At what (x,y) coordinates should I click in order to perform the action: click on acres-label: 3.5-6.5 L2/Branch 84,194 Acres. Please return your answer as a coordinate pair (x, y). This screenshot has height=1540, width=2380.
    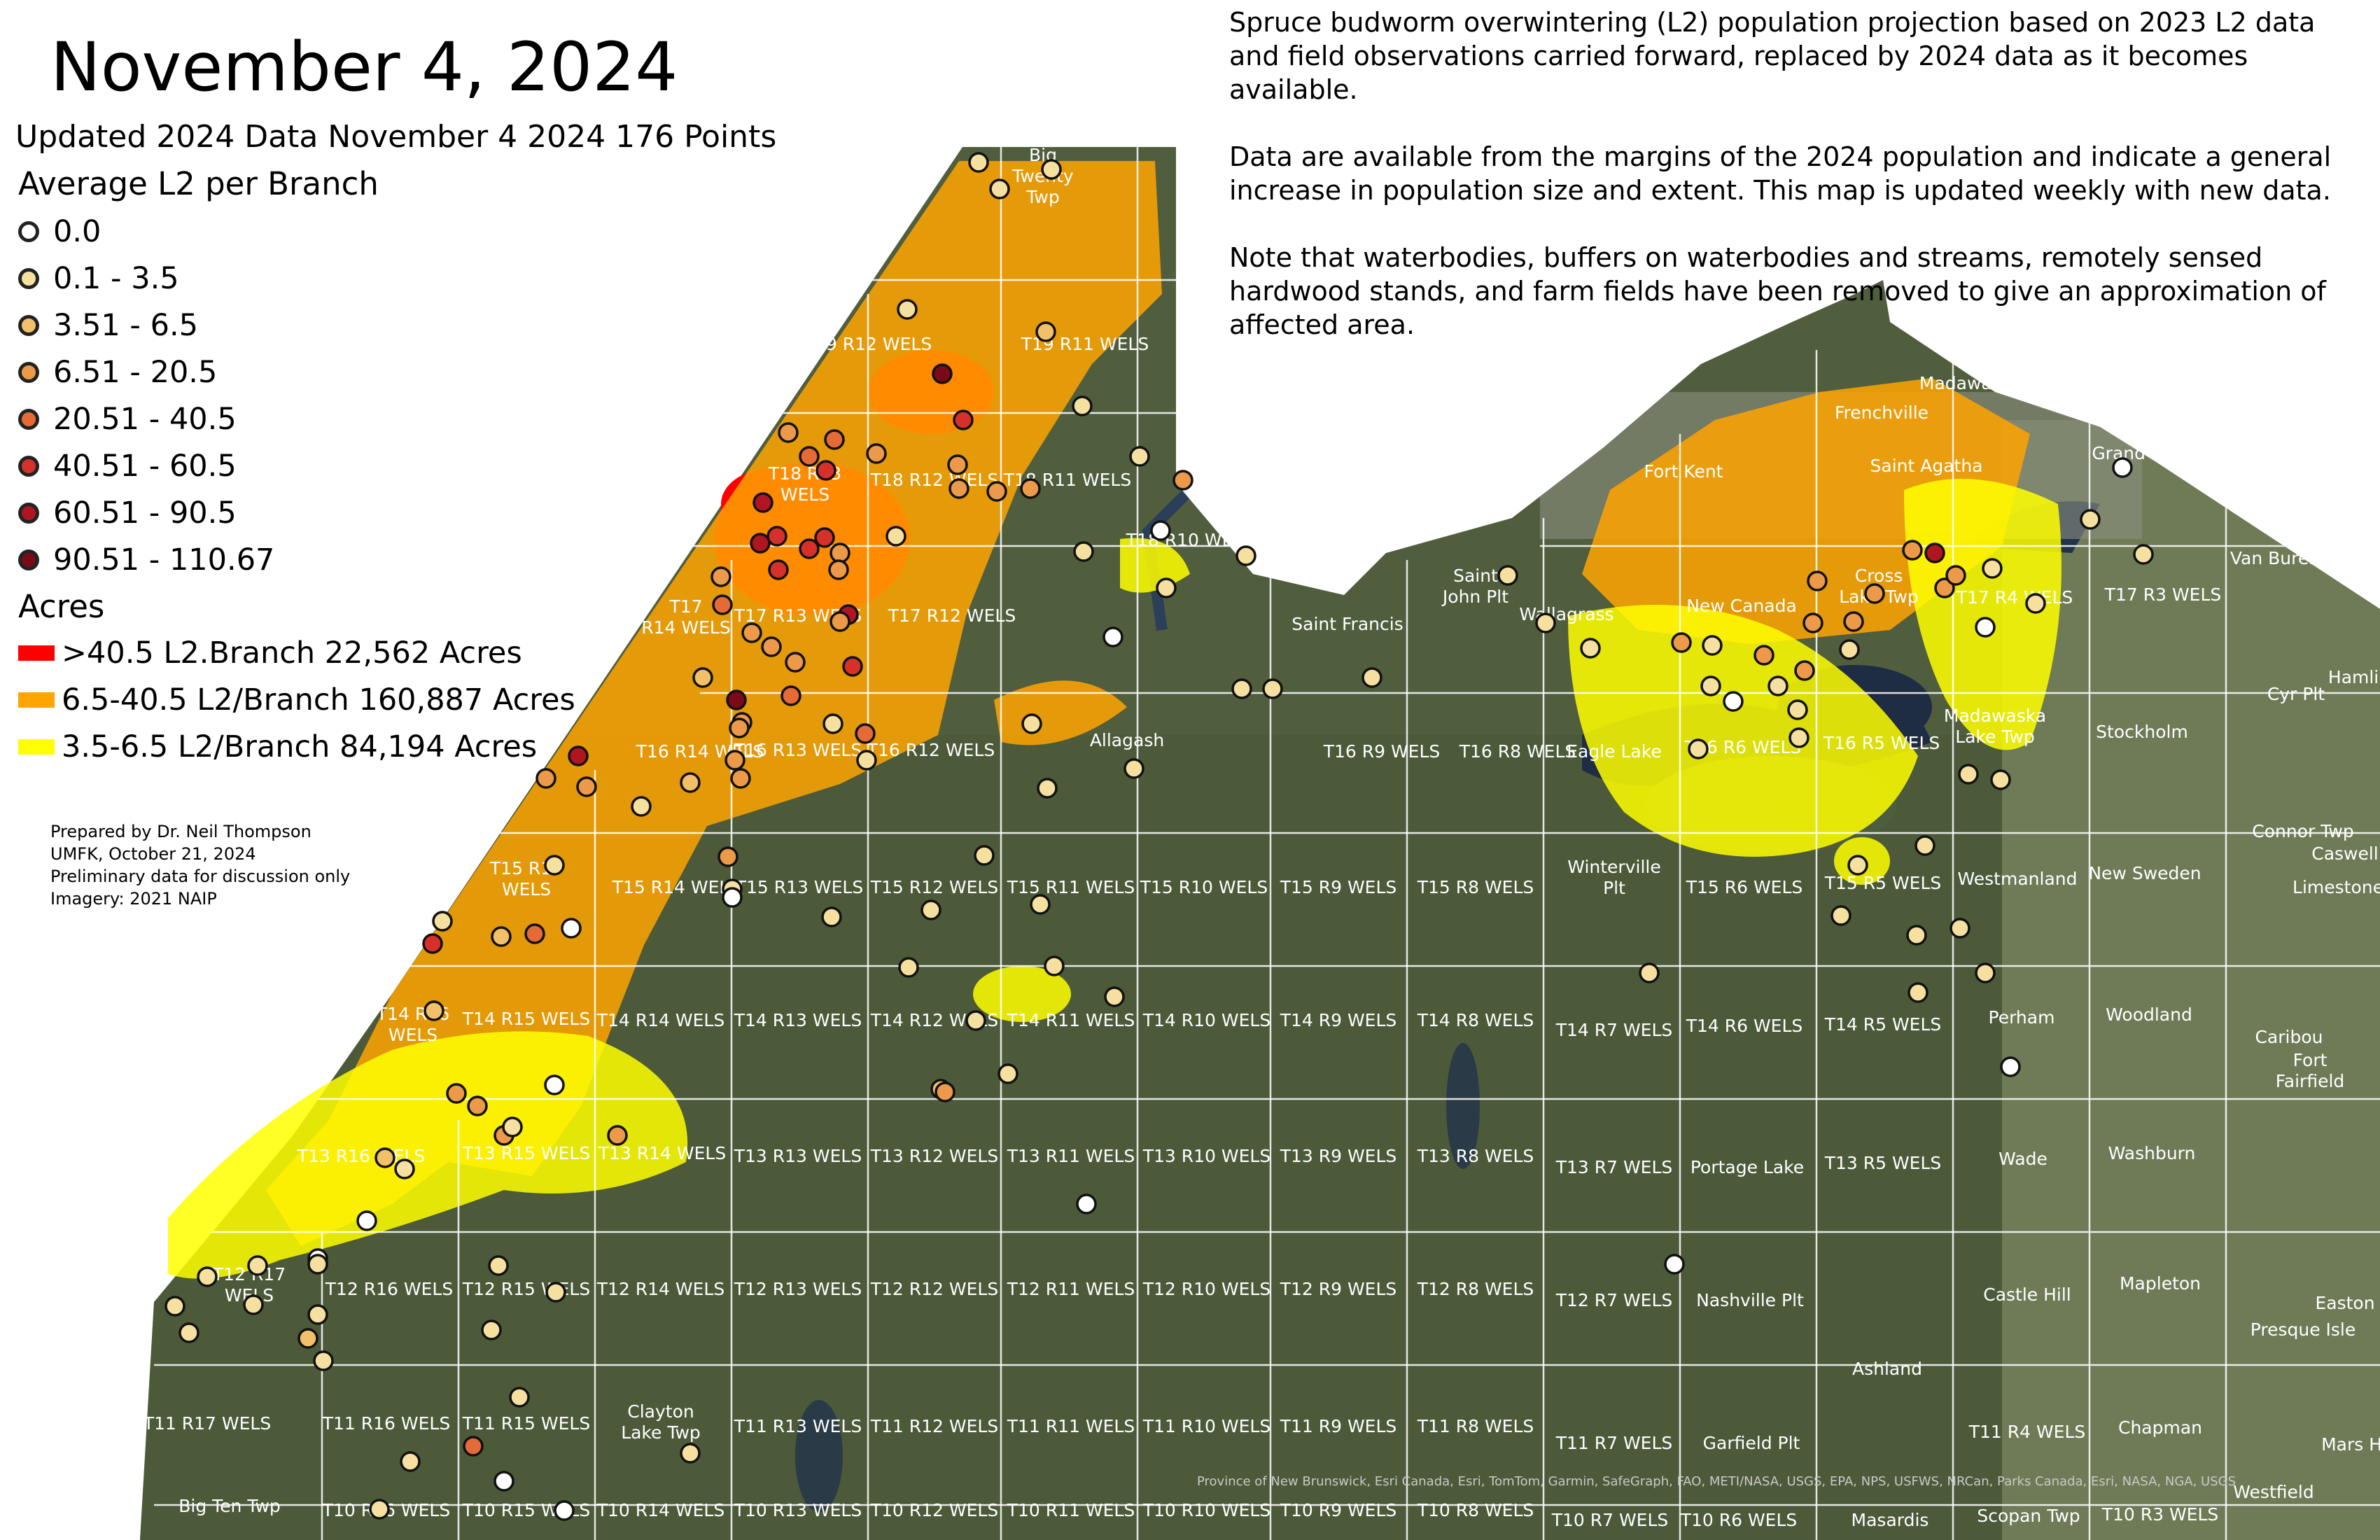
    Looking at the image, I should click on (300, 746).